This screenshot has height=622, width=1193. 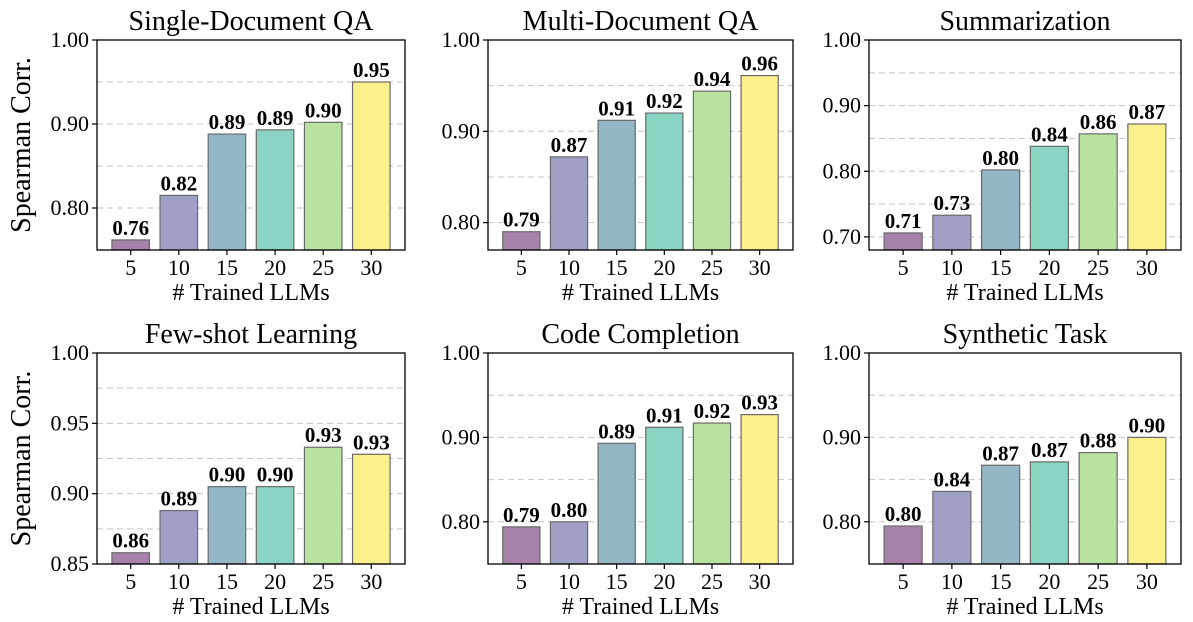 I want to click on data-label: 0.84, so click(x=952, y=479).